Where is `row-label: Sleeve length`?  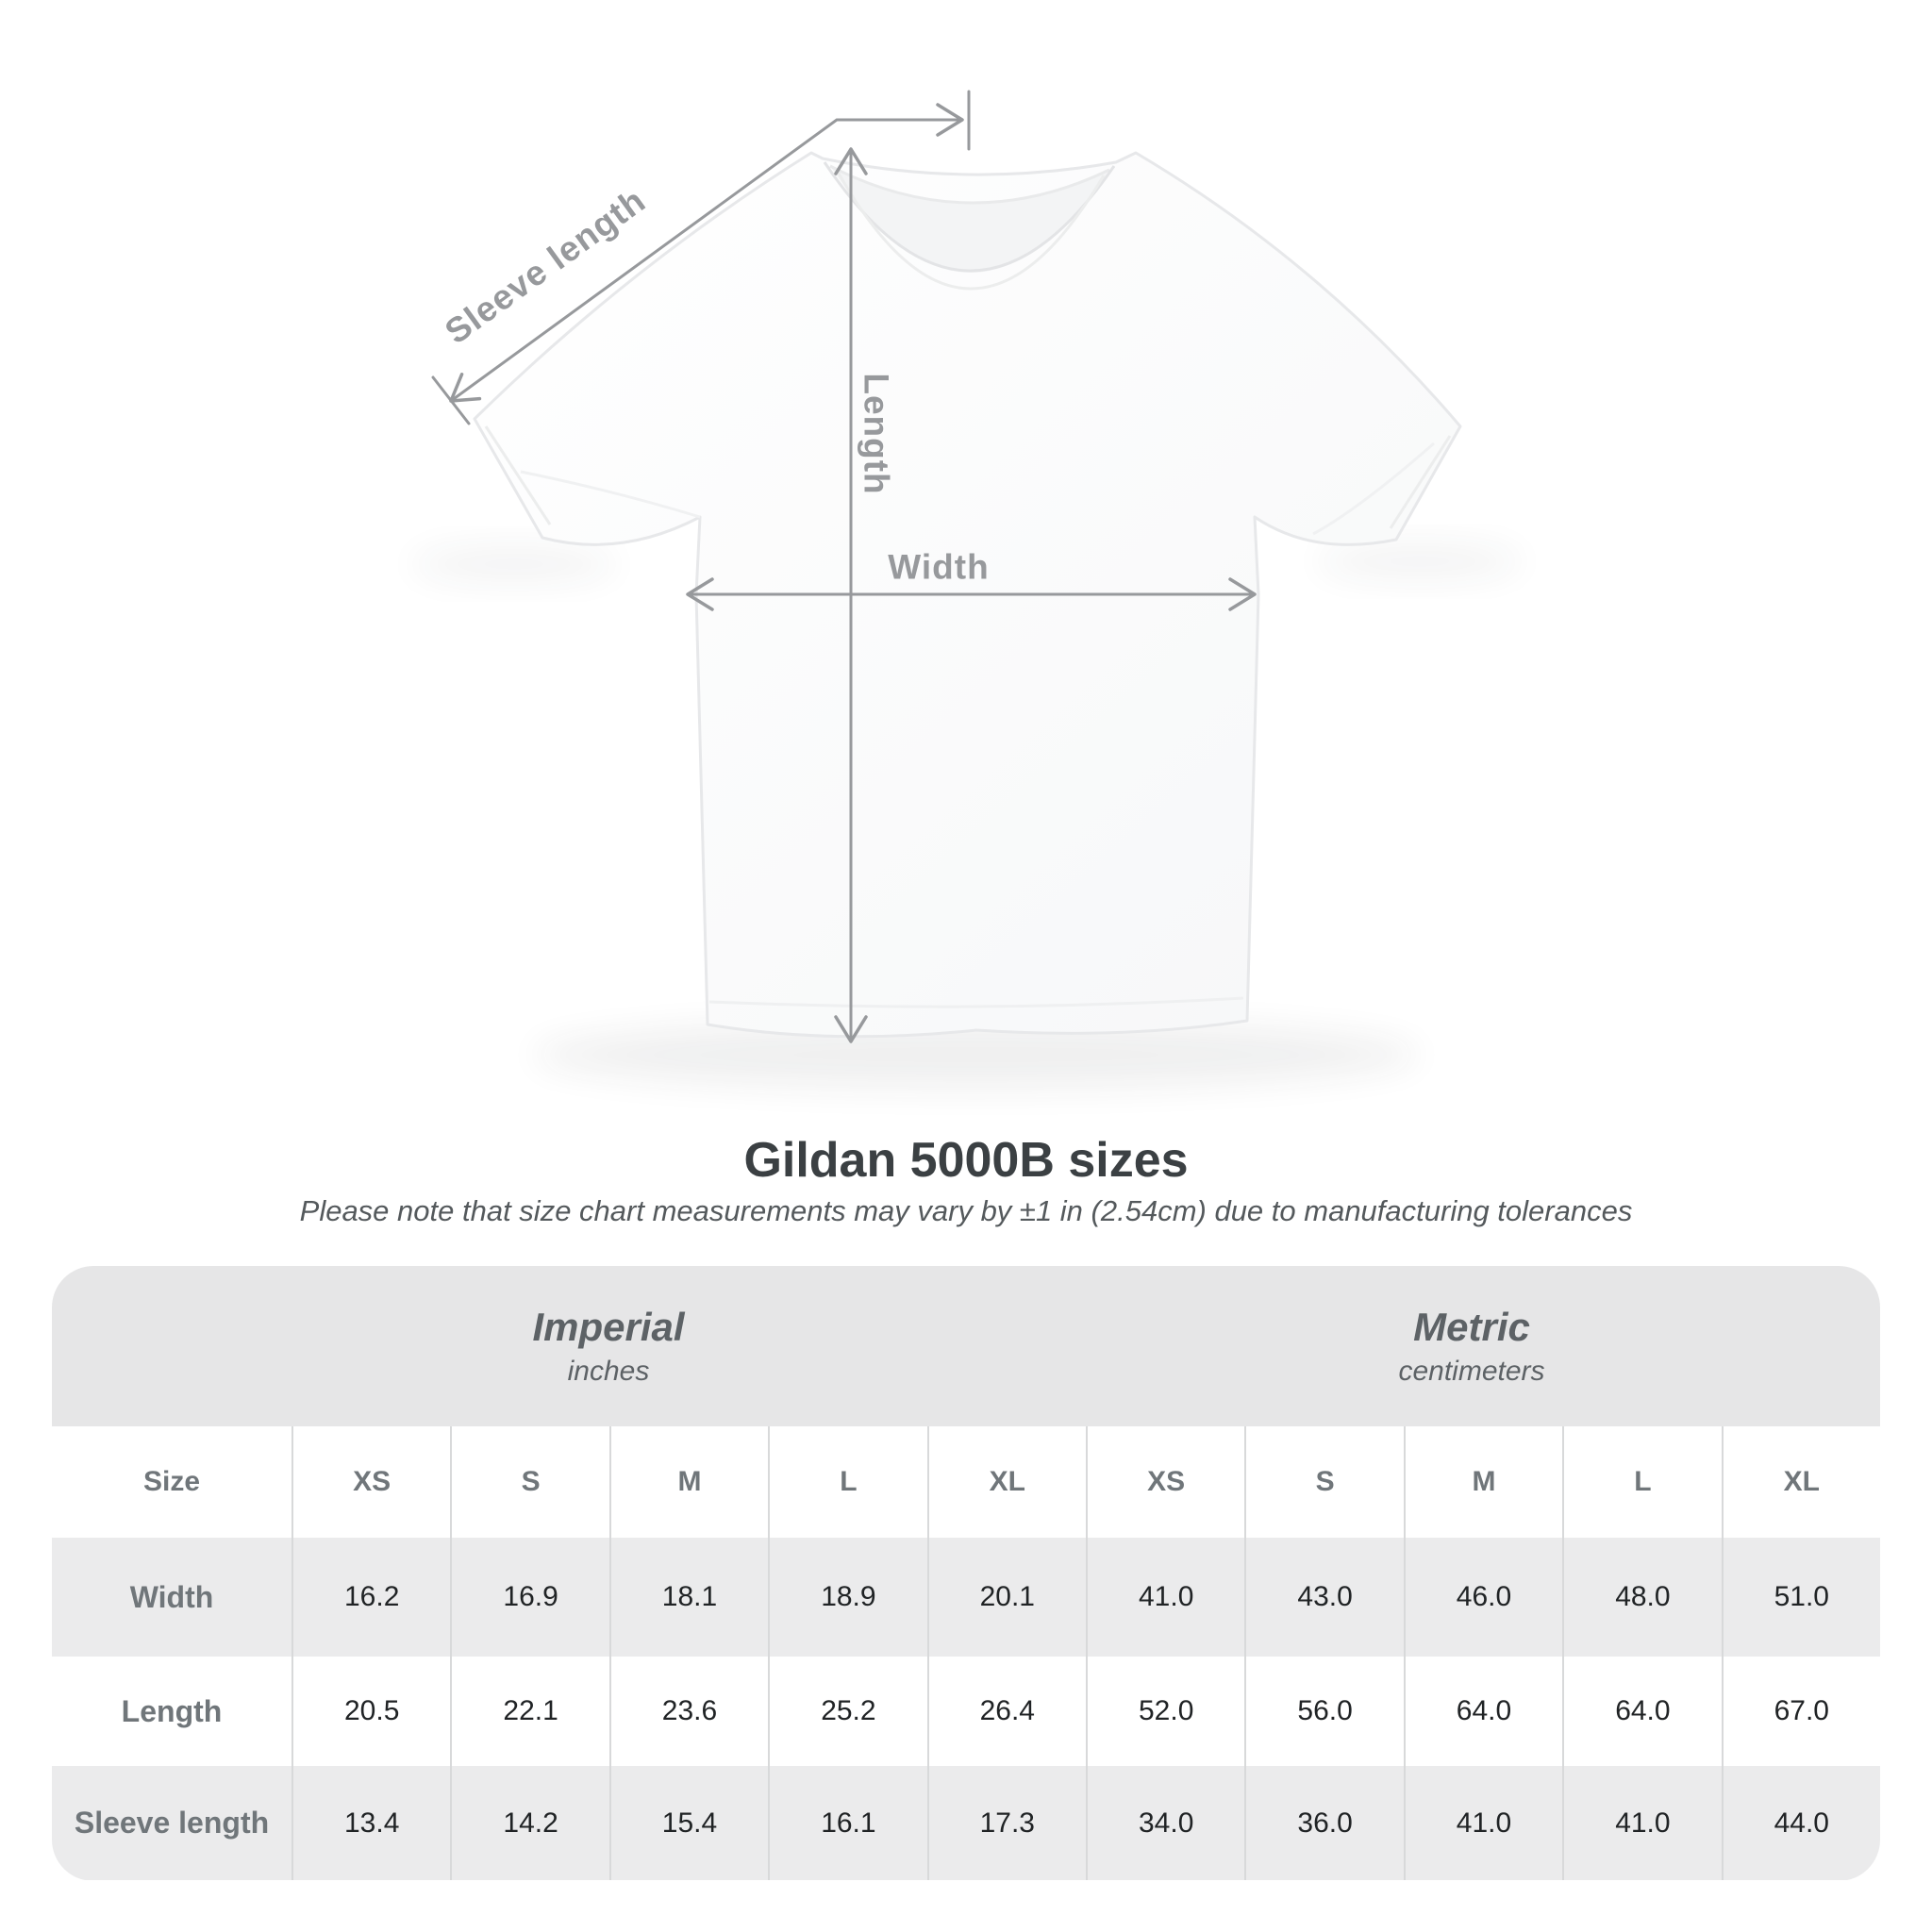
row-label: Sleeve length is located at coordinates (171, 1823).